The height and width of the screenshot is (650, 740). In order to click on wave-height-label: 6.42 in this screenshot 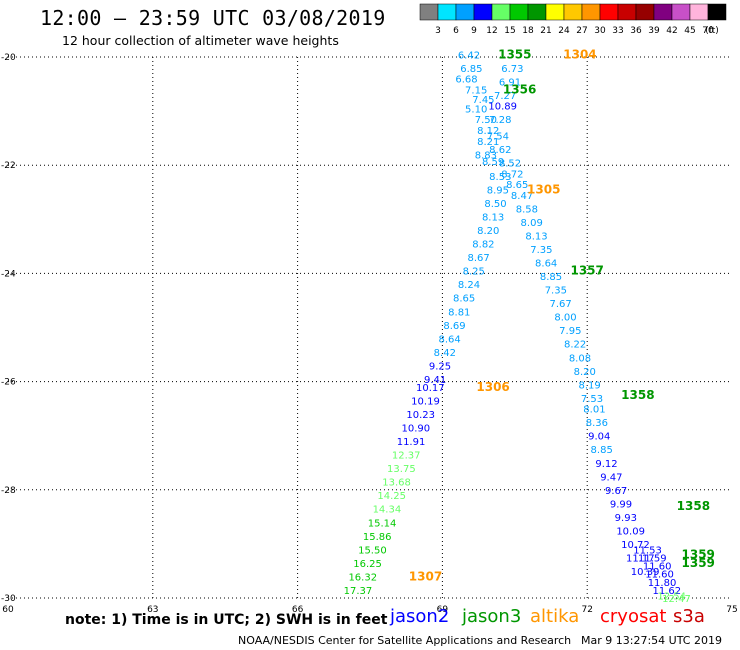, I will do `click(469, 55)`.